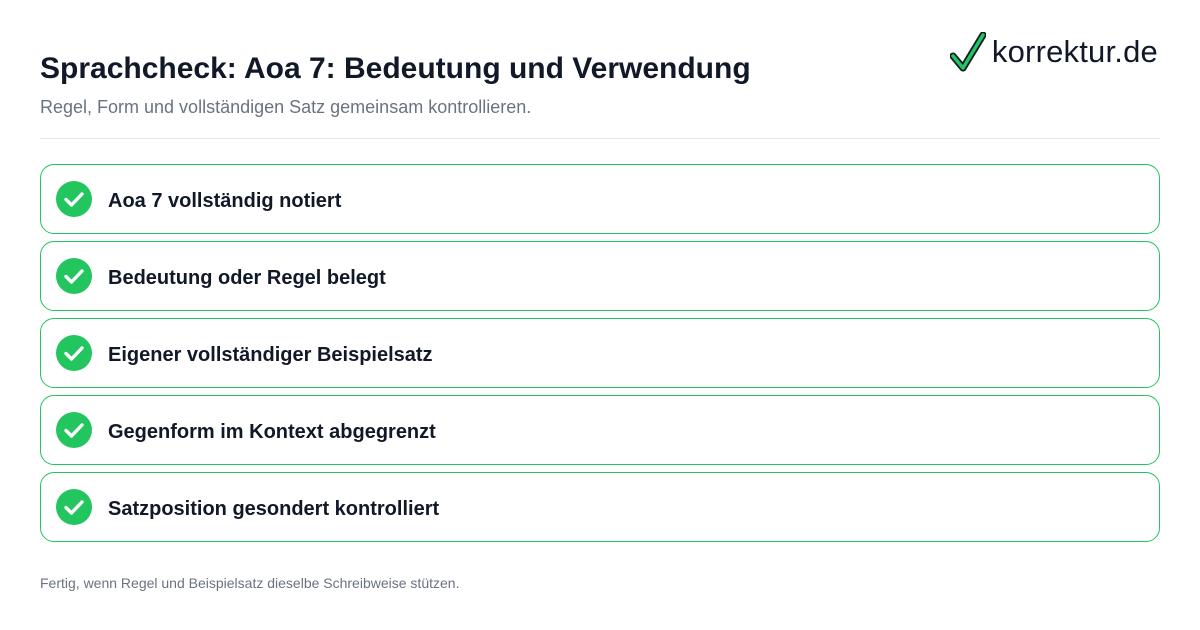  I want to click on brand-logo: korrektur.de, so click(1053, 52).